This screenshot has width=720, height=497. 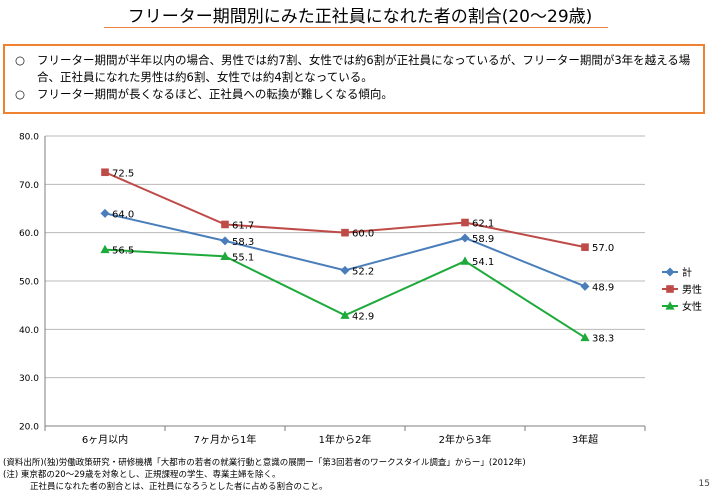 What do you see at coordinates (123, 173) in the screenshot?
I see `data-label: 72.5` at bounding box center [123, 173].